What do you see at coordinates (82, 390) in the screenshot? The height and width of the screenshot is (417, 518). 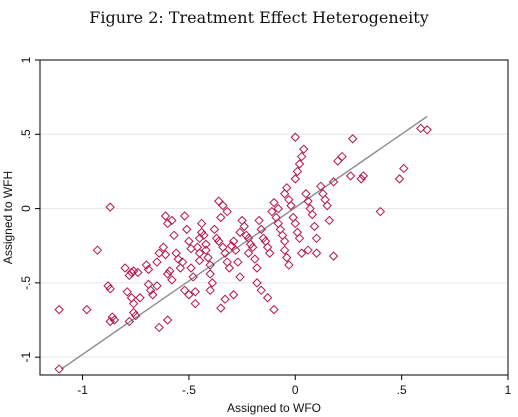 I see `x-tick-label: -1` at bounding box center [82, 390].